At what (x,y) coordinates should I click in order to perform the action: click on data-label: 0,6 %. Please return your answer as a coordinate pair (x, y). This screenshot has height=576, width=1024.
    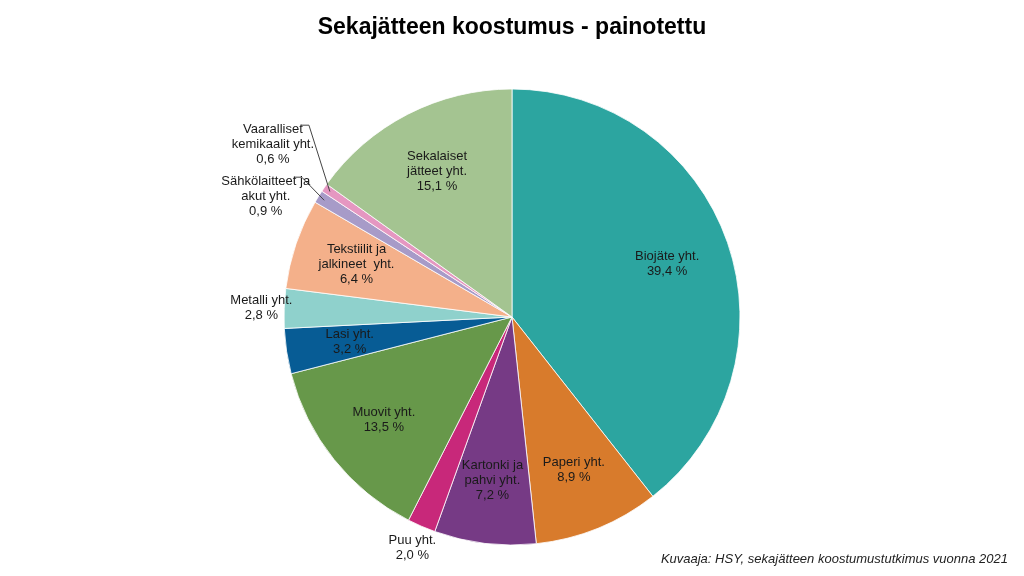
    Looking at the image, I should click on (273, 159).